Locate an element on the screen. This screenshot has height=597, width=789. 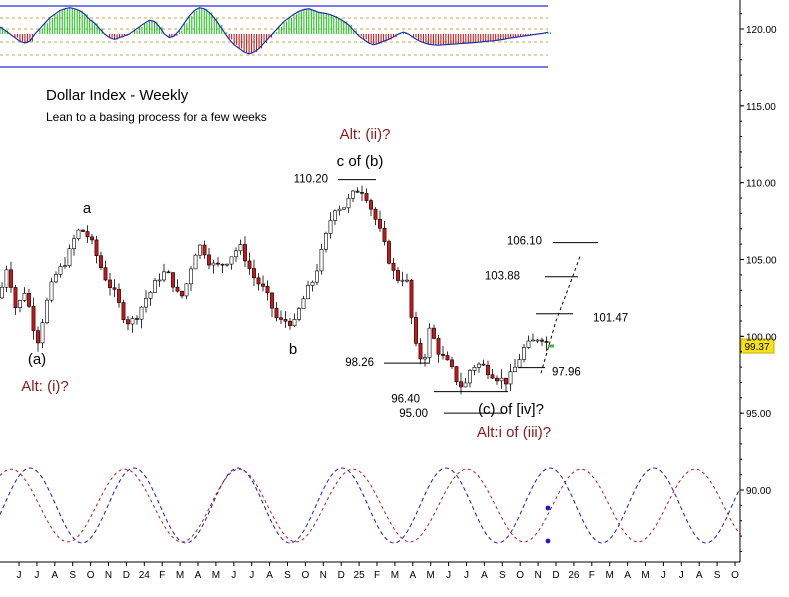
price-level-label: 97.96 is located at coordinates (566, 373).